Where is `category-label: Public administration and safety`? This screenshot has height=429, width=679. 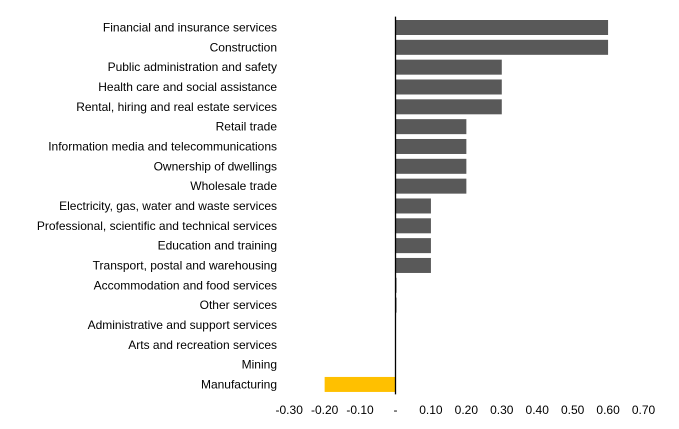
category-label: Public administration and safety is located at coordinates (192, 67).